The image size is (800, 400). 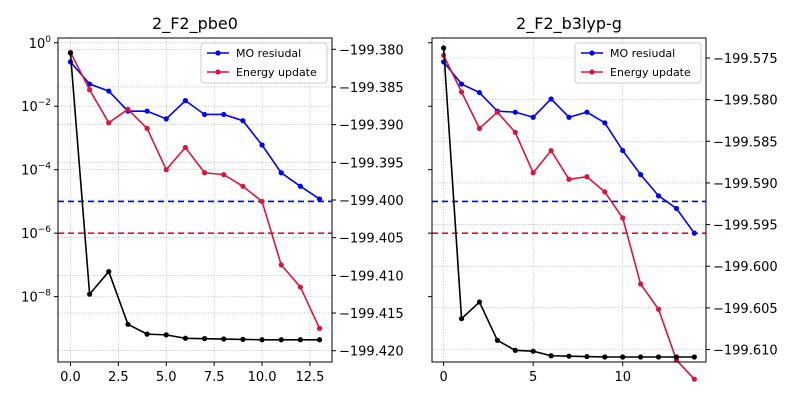 I want to click on y-tick-label-right: −199.605, so click(x=745, y=309).